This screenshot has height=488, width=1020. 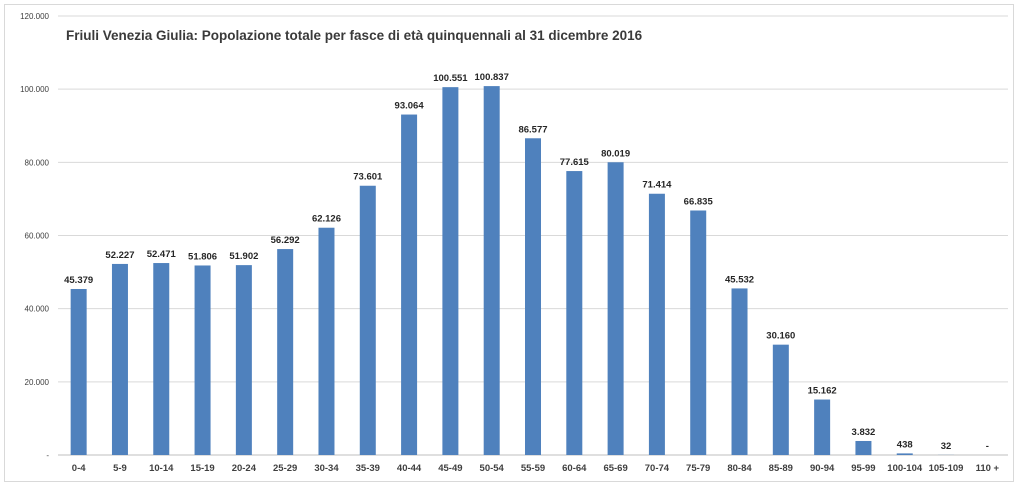 What do you see at coordinates (905, 468) in the screenshot?
I see `x-tick-label: 100-104` at bounding box center [905, 468].